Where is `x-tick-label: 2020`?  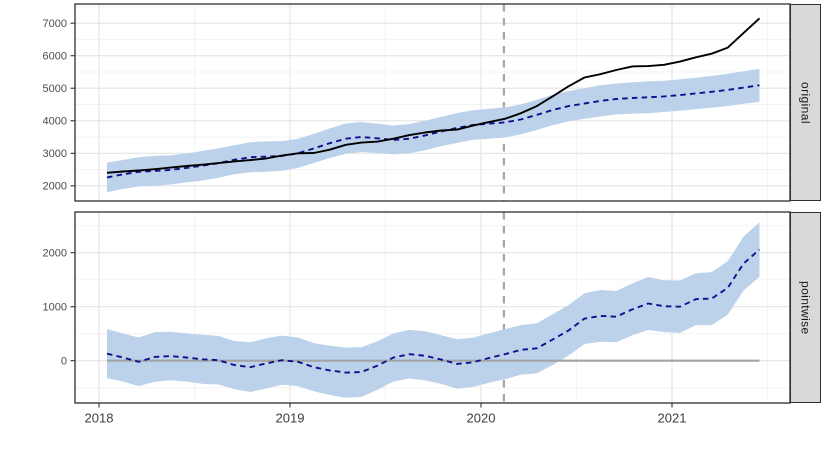
x-tick-label: 2020 is located at coordinates (481, 418).